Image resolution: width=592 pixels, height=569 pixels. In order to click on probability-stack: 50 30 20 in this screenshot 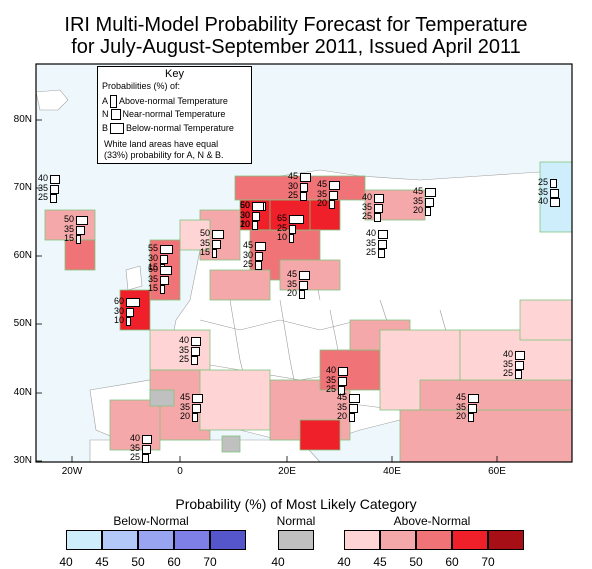, I will do `click(257, 215)`.